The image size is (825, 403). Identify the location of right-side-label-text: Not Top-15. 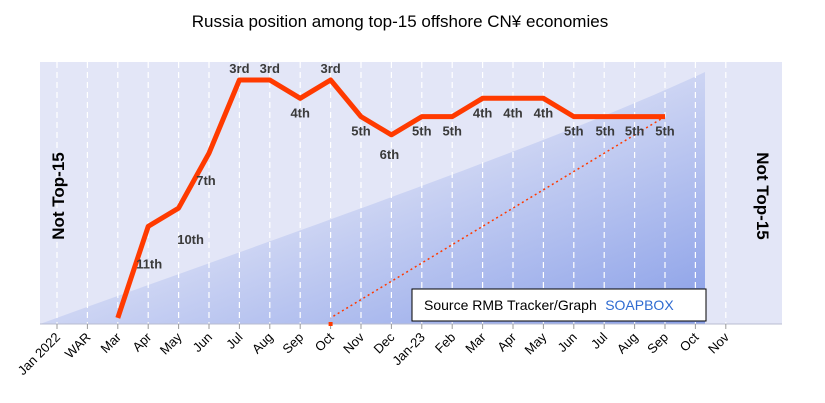
(762, 196).